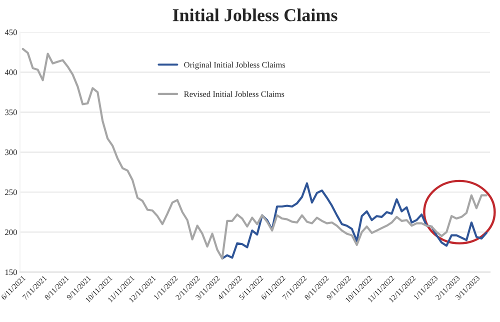  What do you see at coordinates (255, 15) in the screenshot?
I see `chart-title: Initial Jobless Claims` at bounding box center [255, 15].